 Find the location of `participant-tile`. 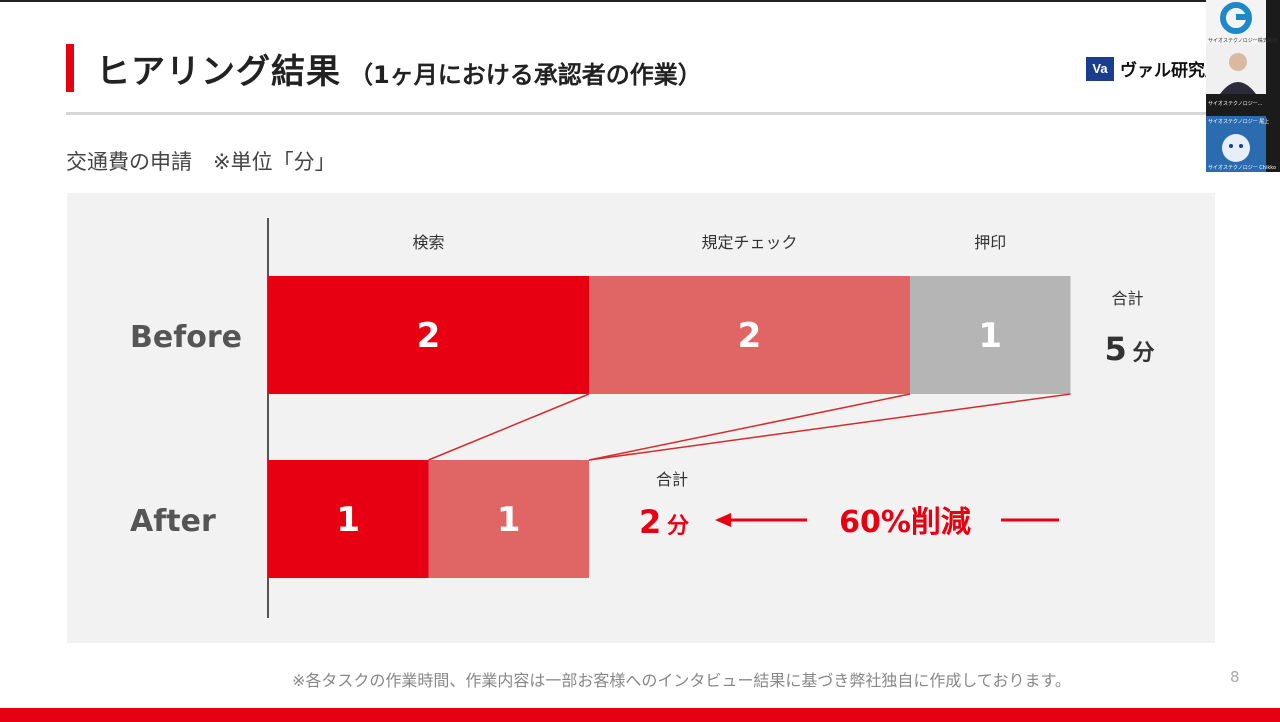

participant-tile is located at coordinates (1236, 69).